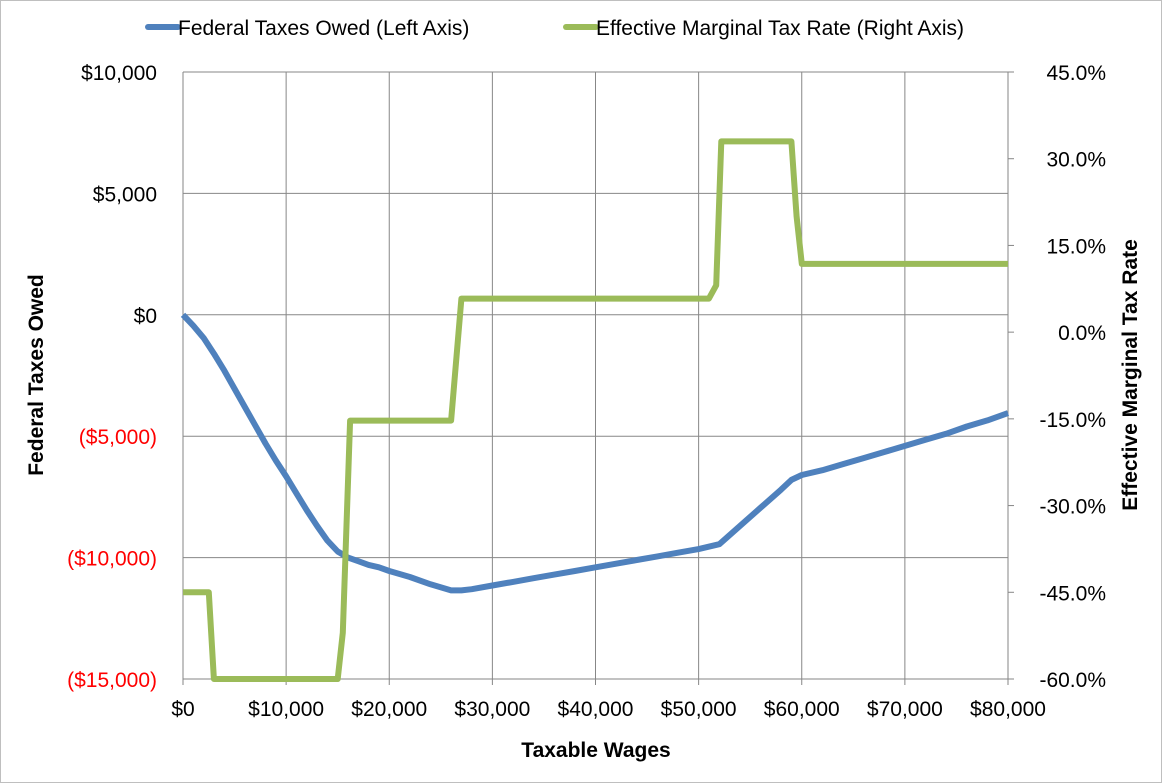  What do you see at coordinates (118, 437) in the screenshot?
I see `y-left-tick-label: ($5,000)` at bounding box center [118, 437].